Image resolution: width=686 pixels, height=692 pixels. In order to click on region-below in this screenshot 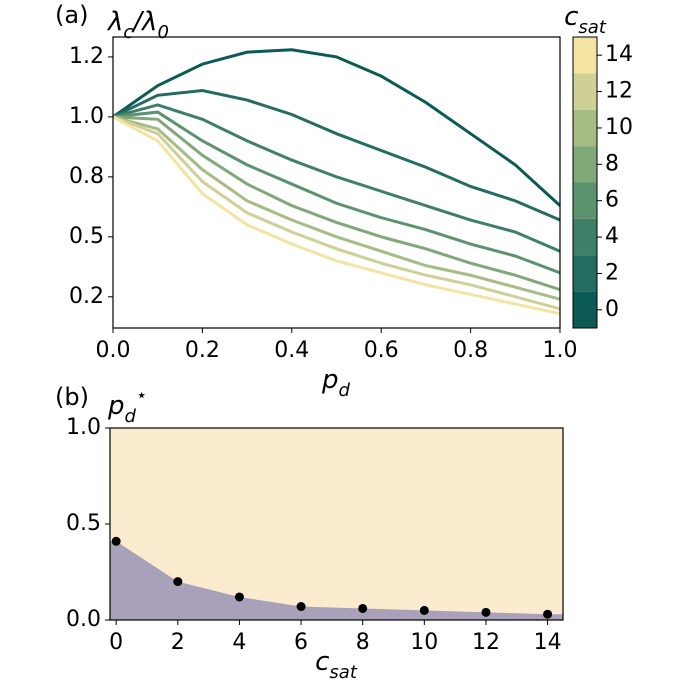, I will do `click(336, 580)`.